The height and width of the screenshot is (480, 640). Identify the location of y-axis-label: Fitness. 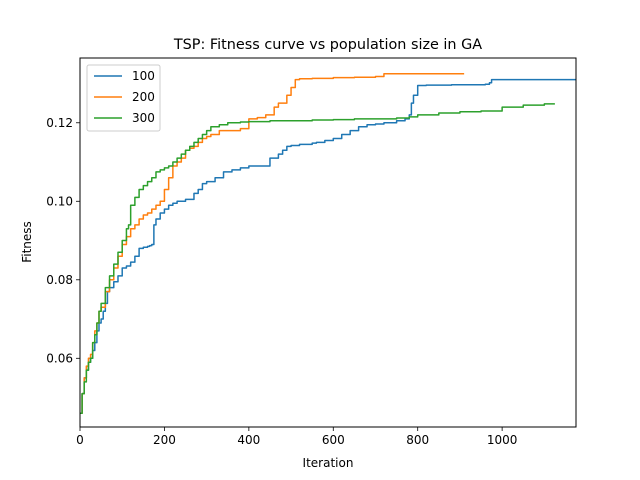
(27, 242).